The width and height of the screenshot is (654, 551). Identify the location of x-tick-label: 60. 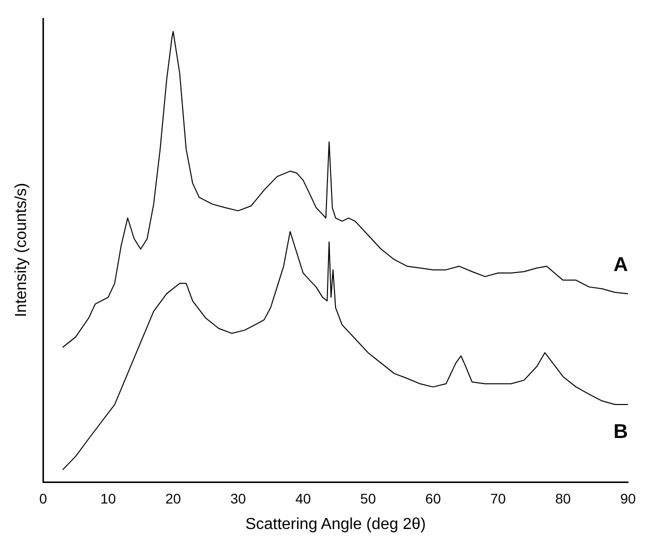
(433, 498).